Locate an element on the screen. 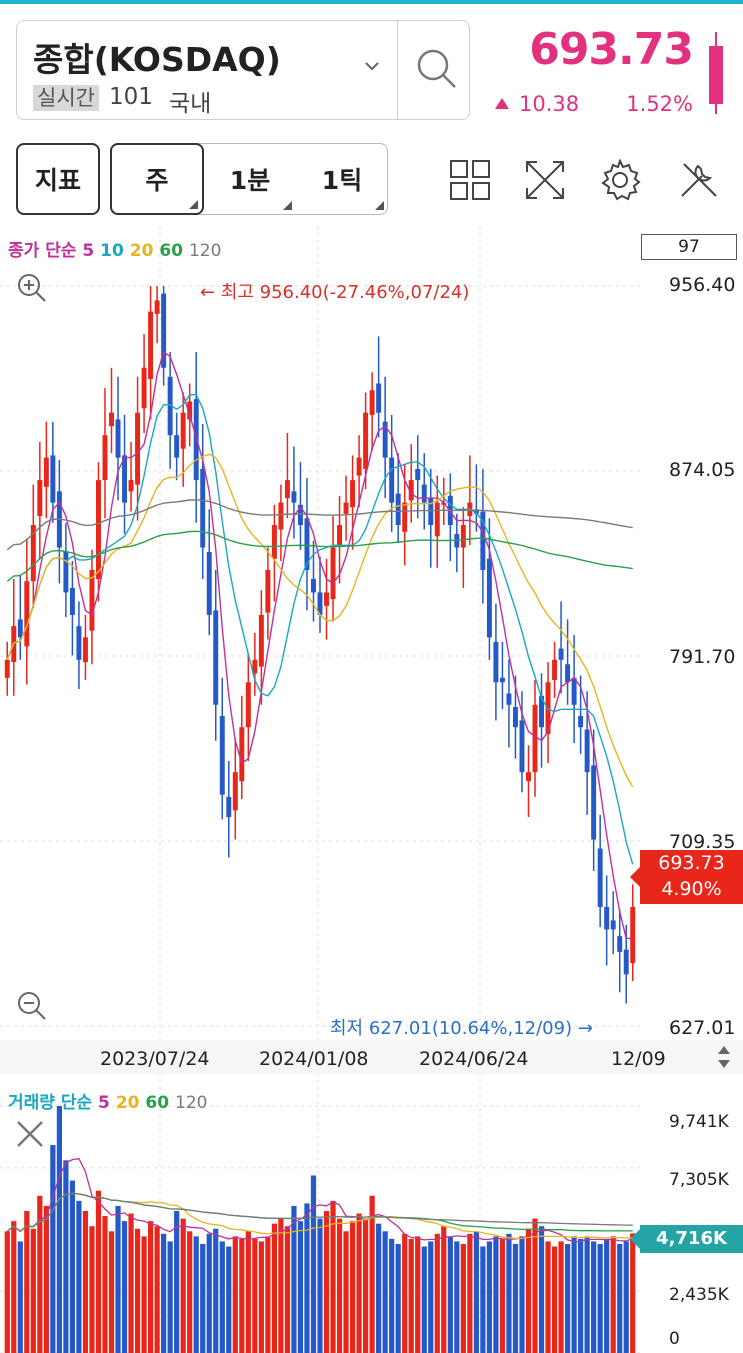 This screenshot has height=1353, width=743. current-price: 693.73 is located at coordinates (611, 49).